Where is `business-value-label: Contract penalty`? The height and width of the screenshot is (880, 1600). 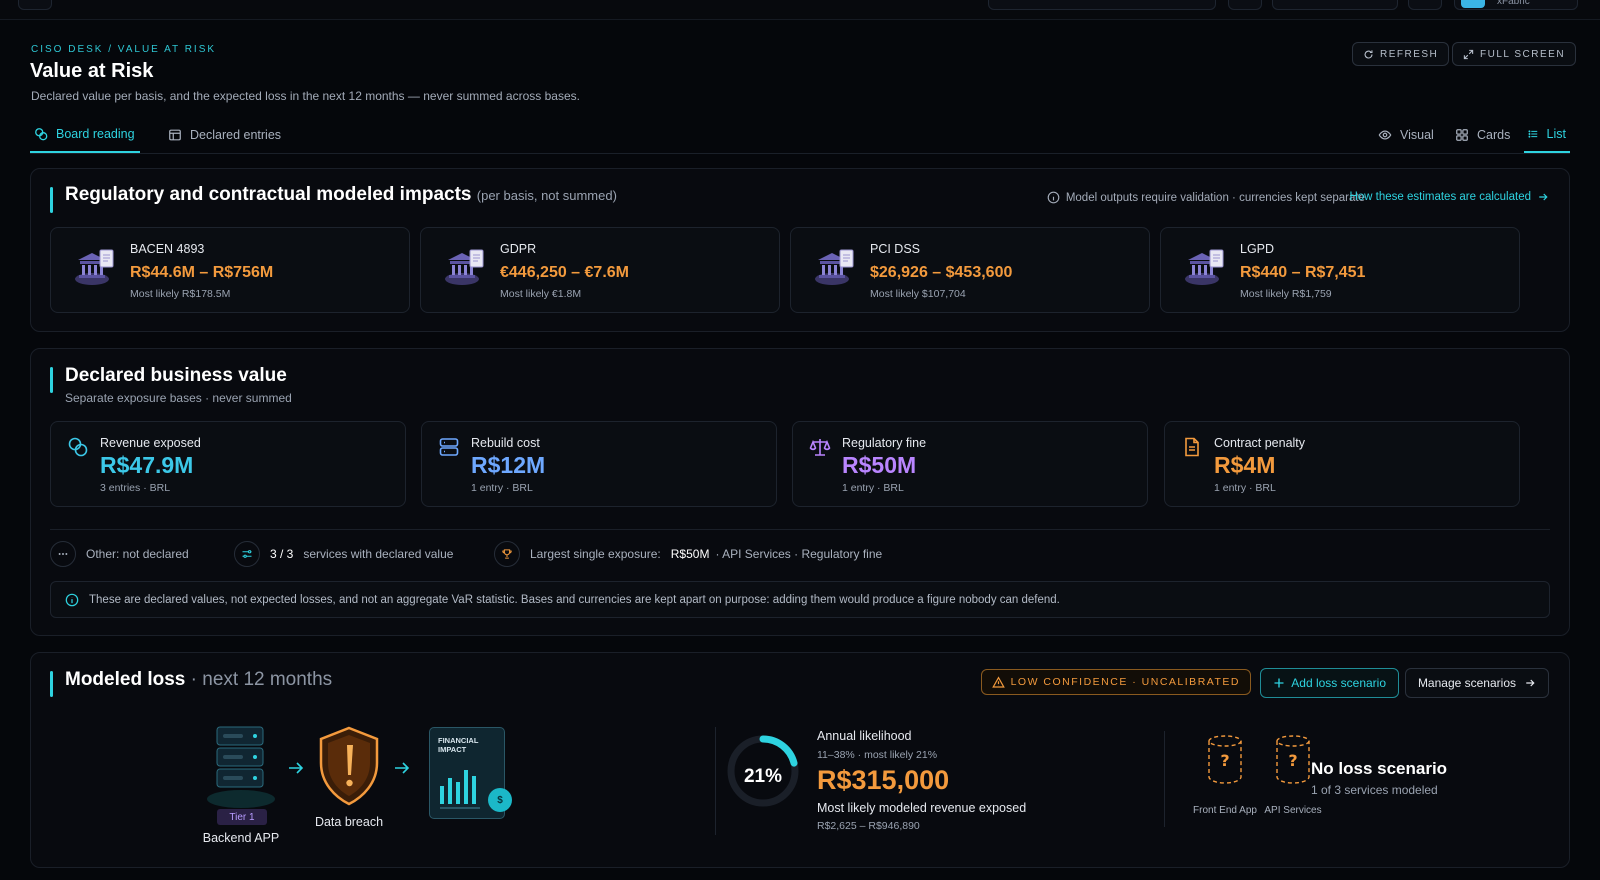 business-value-label: Contract penalty is located at coordinates (1260, 443).